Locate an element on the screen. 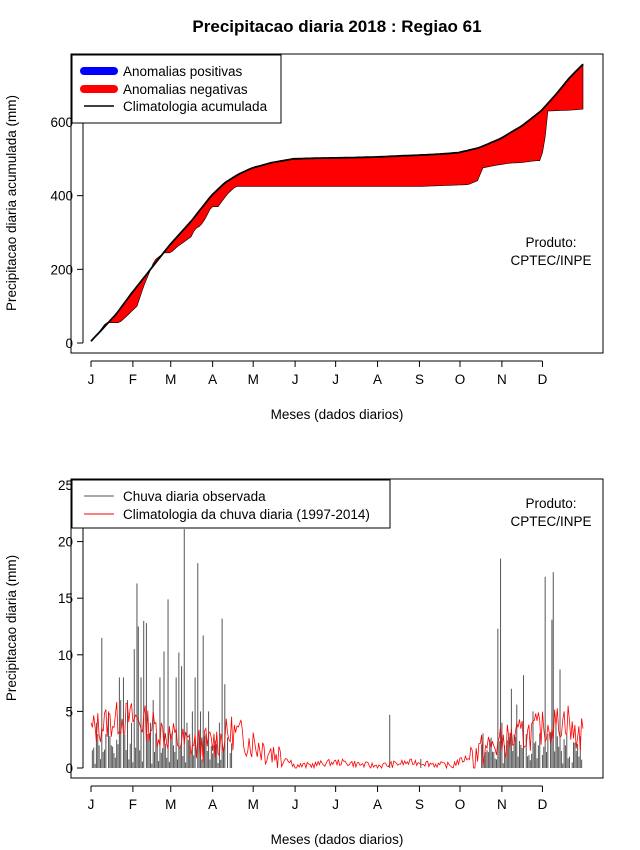 Image resolution: width=640 pixels, height=850 pixels. daily-x-tick-label: D is located at coordinates (543, 804).